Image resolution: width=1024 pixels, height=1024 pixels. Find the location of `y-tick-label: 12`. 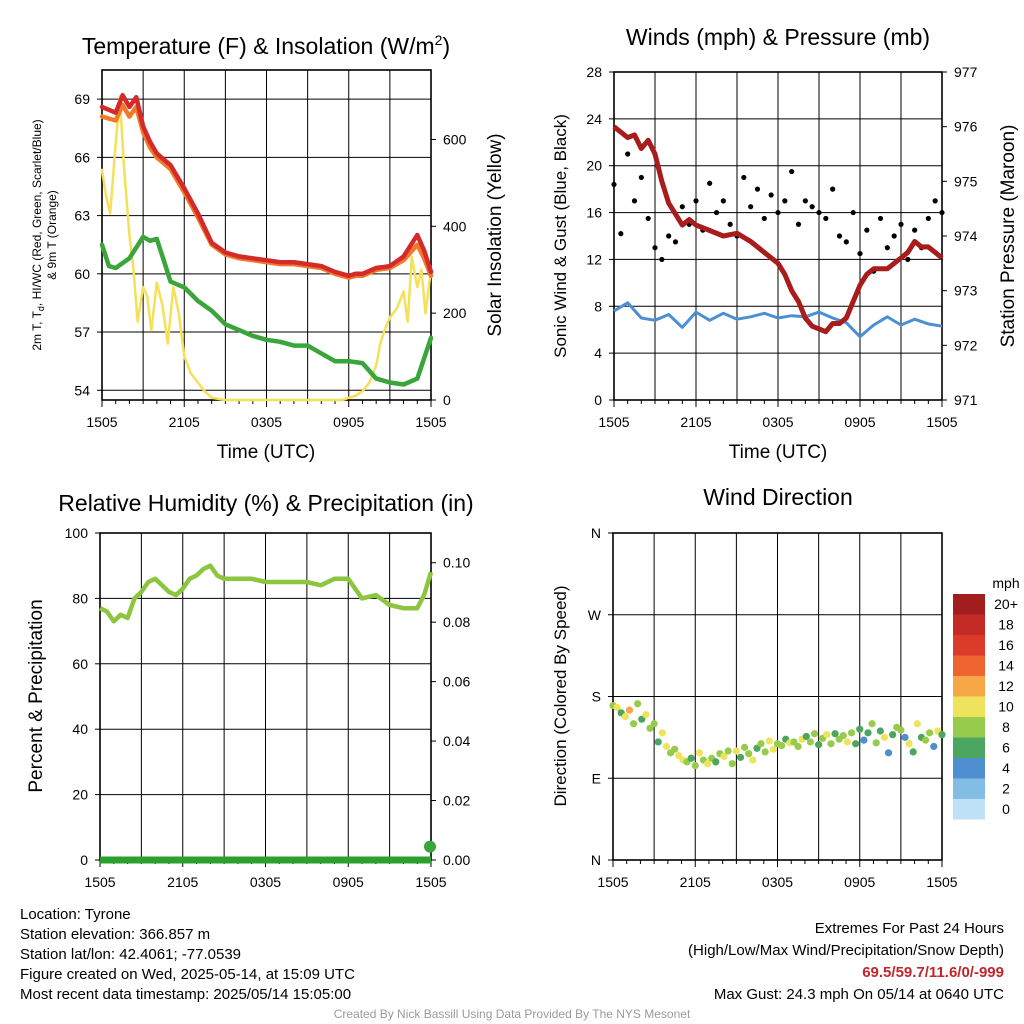

y-tick-label: 12 is located at coordinates (594, 259).